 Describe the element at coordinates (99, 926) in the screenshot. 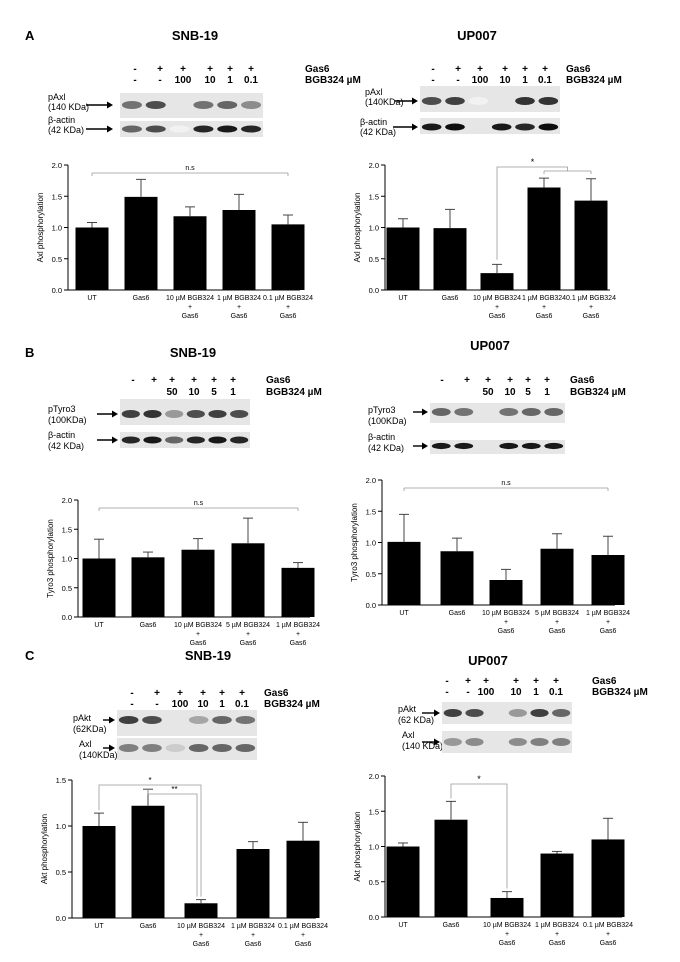

I see `x-category-label: UT` at that location.